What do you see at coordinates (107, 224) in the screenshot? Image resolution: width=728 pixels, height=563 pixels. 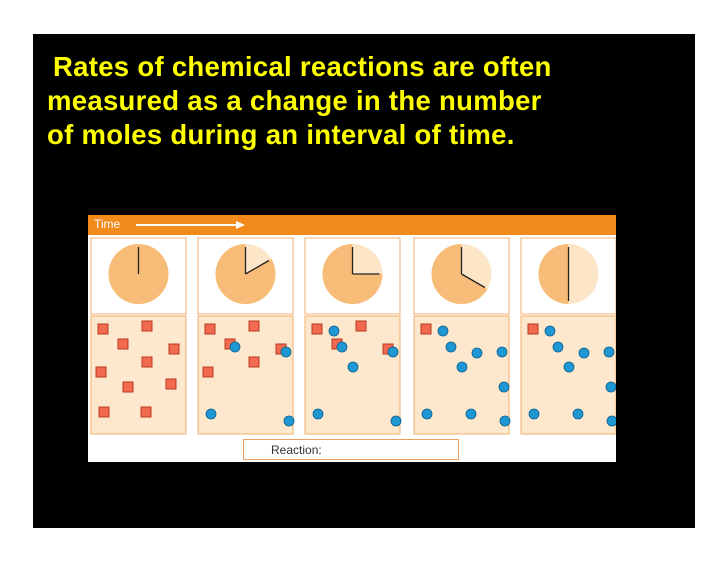 I see `time-label: Time` at bounding box center [107, 224].